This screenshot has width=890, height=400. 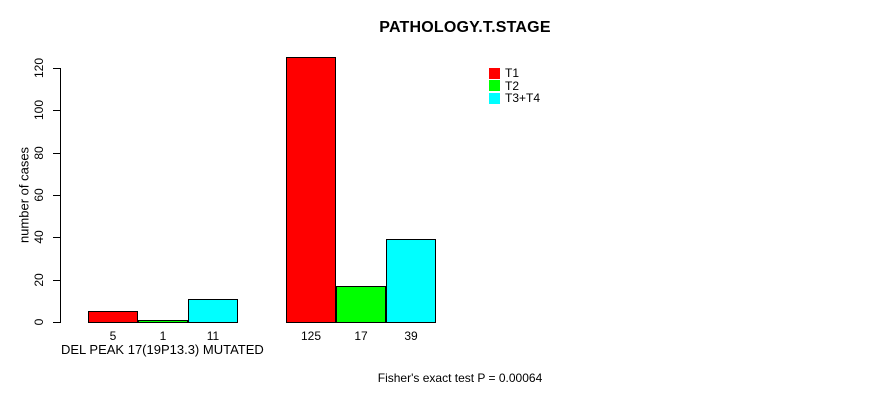 What do you see at coordinates (494, 73) in the screenshot?
I see `legend-swatch-T1` at bounding box center [494, 73].